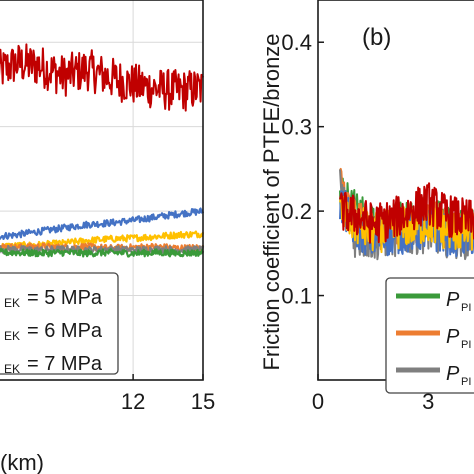 Image resolution: width=474 pixels, height=474 pixels. Describe the element at coordinates (22, 462) in the screenshot. I see `left-x-axis-title: (km)` at that location.